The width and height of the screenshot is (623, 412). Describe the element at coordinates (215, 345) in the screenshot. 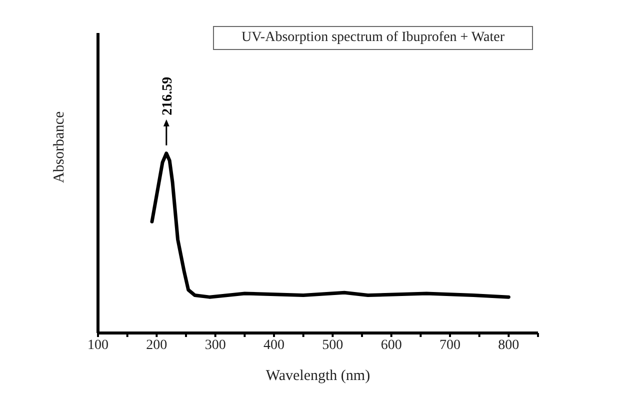

I see `x-tick-label: 300` at that location.